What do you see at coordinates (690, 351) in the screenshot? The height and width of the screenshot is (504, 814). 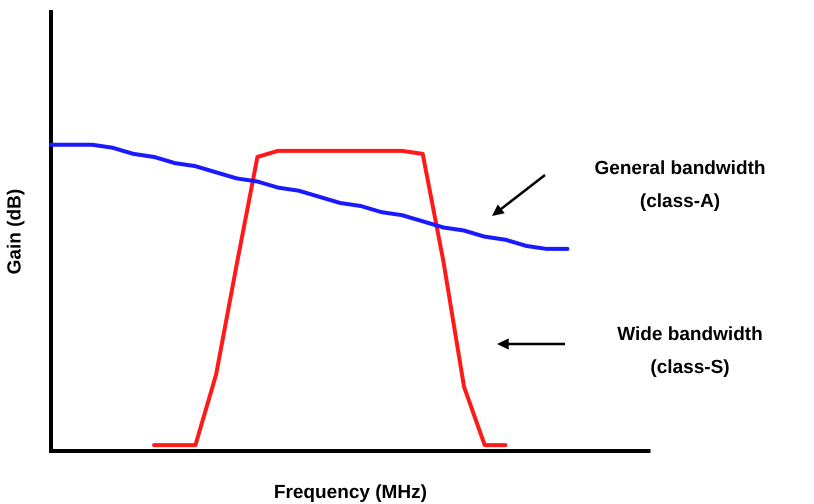 I see `text: Wide bandwidth (class-S)` at bounding box center [690, 351].